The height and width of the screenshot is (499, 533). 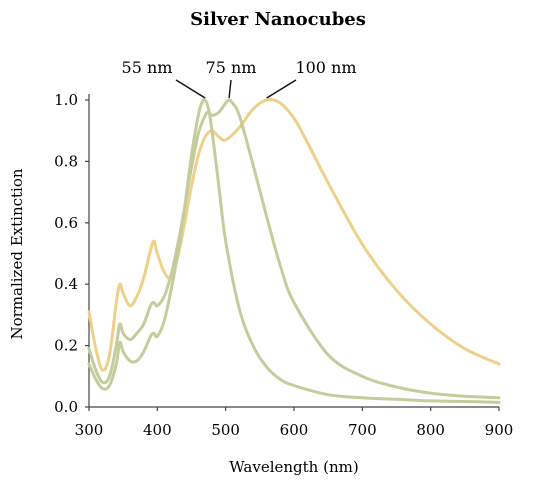 I want to click on series-label-leader-55-nm, so click(x=190, y=89).